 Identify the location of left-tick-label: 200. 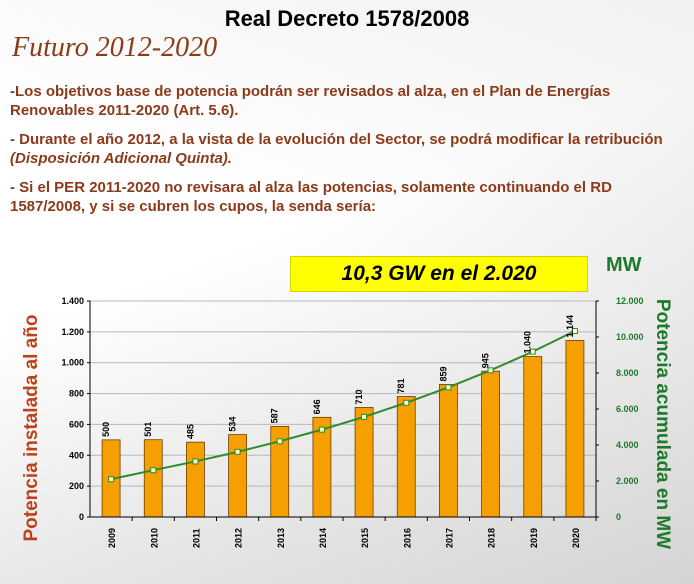
(76, 486).